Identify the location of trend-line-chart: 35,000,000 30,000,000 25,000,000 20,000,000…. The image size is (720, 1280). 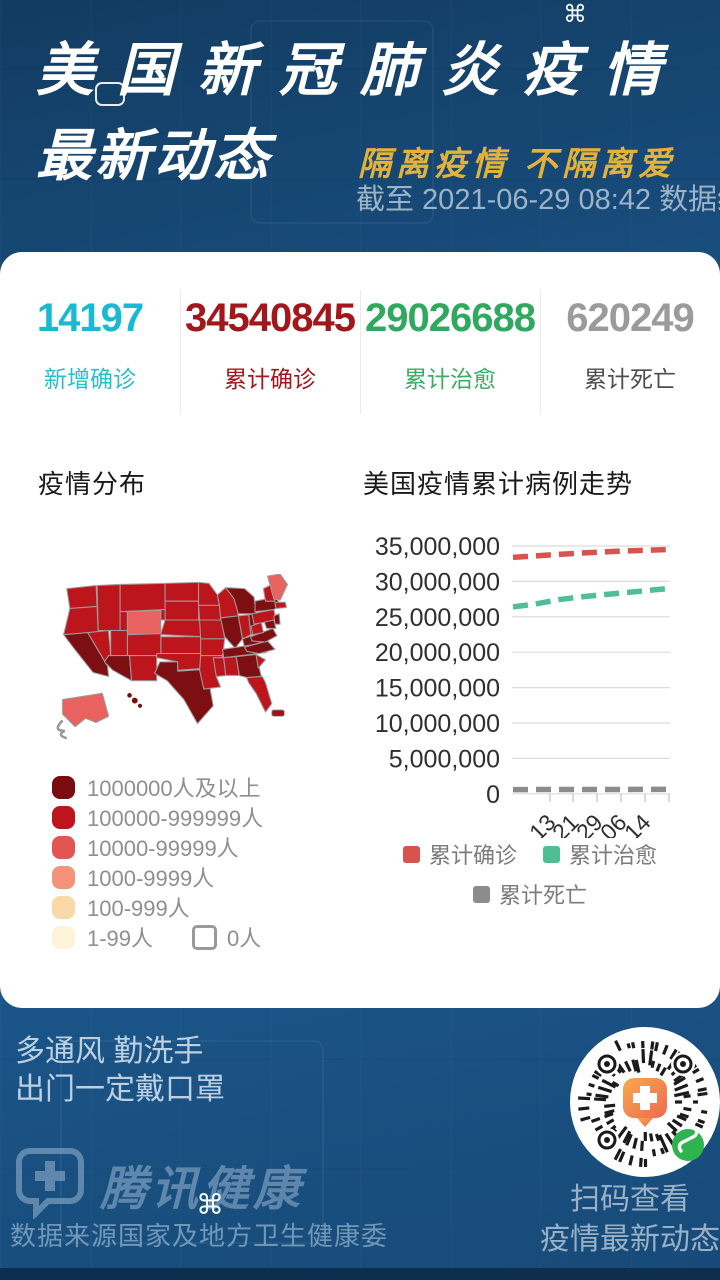
(522, 685).